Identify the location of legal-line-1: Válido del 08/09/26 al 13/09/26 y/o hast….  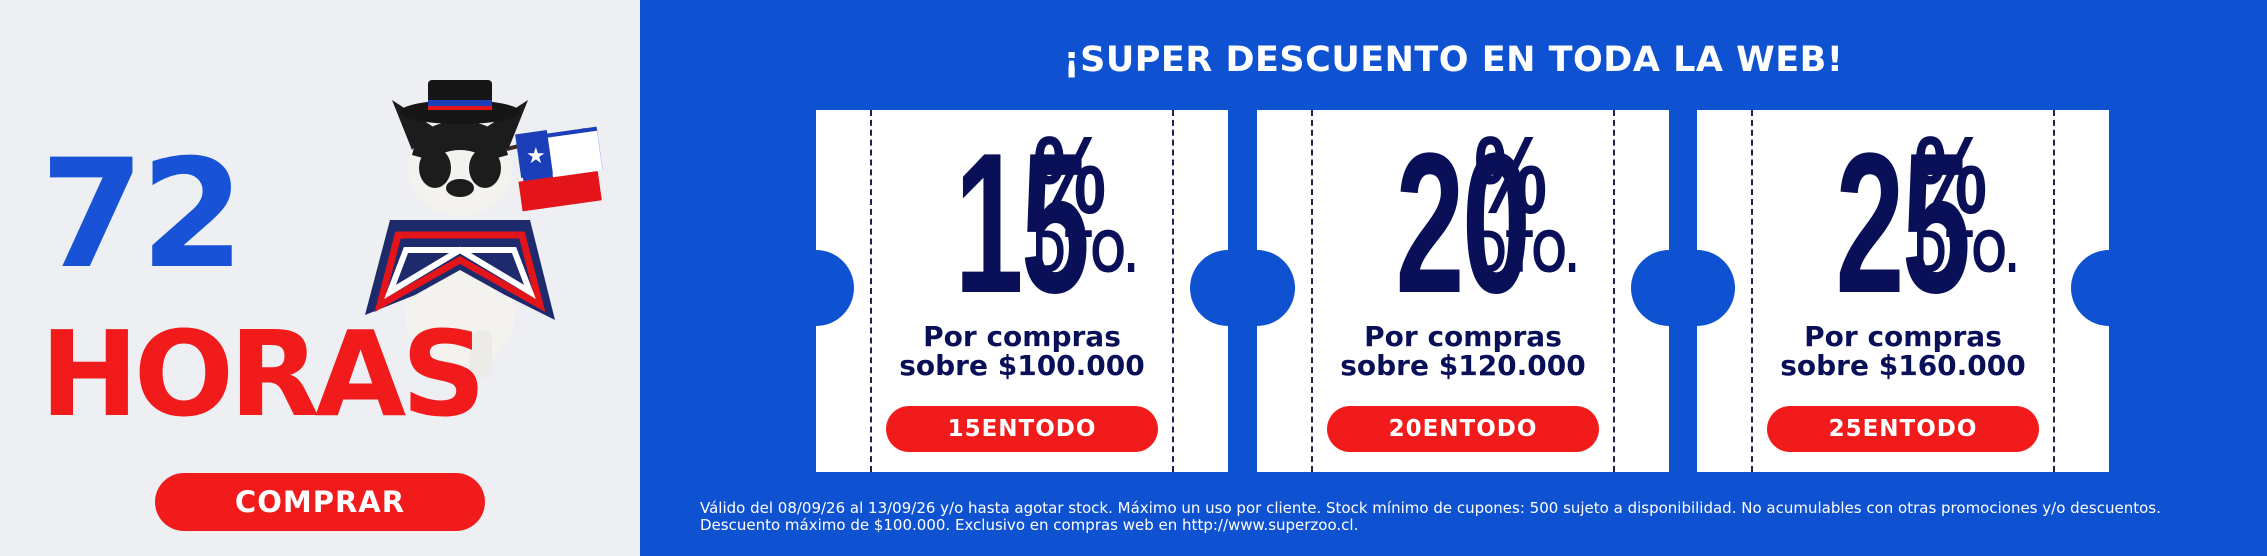
(1430, 508).